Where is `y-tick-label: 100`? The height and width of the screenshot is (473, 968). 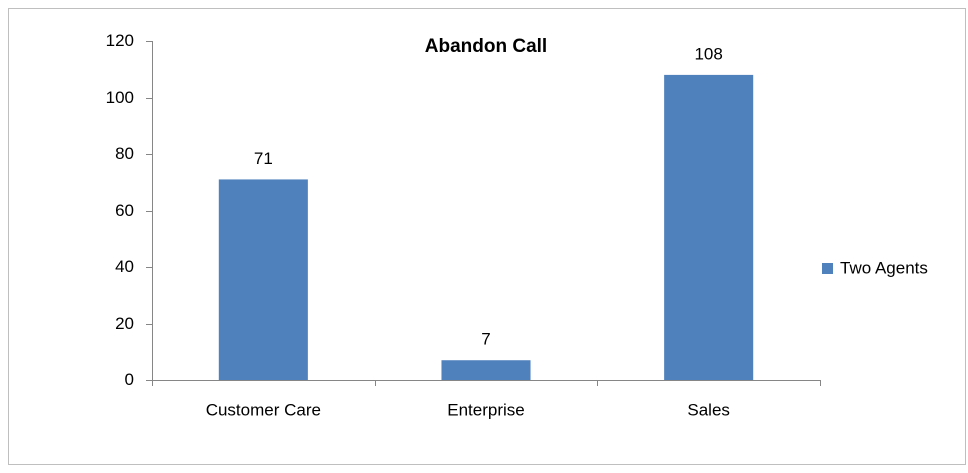
y-tick-label: 100 is located at coordinates (120, 97).